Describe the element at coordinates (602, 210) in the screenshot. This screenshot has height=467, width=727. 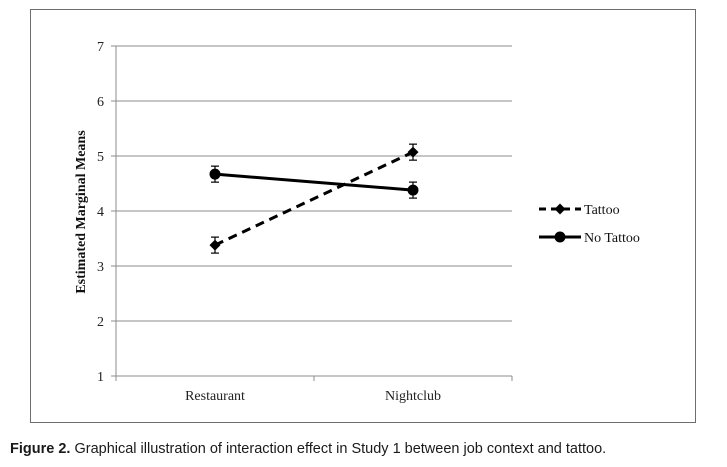
I see `legend-label-tattoo: Tattoo` at that location.